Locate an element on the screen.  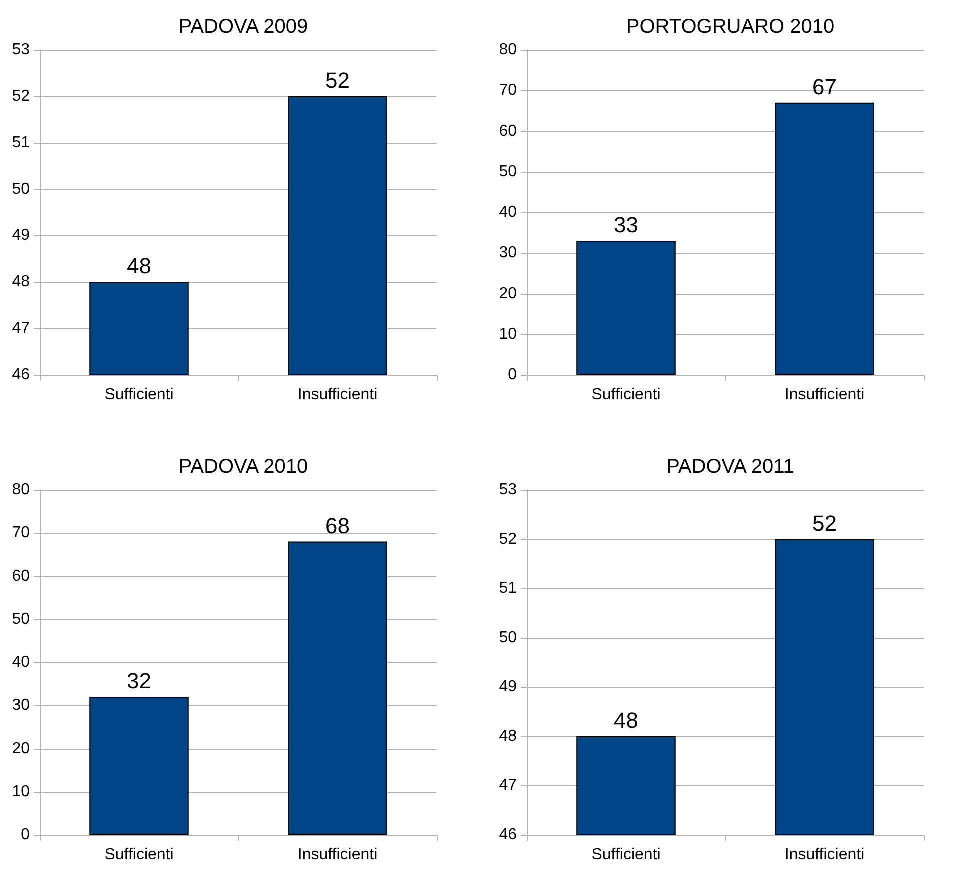
chart-title: PADOVA 2010 is located at coordinates (243, 467).